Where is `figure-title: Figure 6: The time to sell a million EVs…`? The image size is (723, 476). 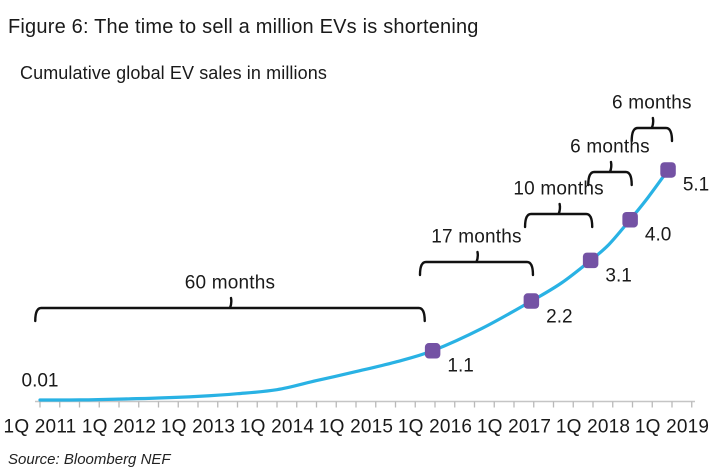
figure-title: Figure 6: The time to sell a million EVs… is located at coordinates (243, 27).